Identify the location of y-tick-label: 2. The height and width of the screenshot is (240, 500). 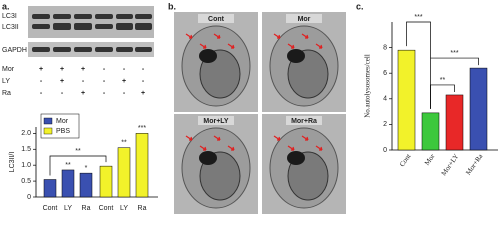
(385, 124).